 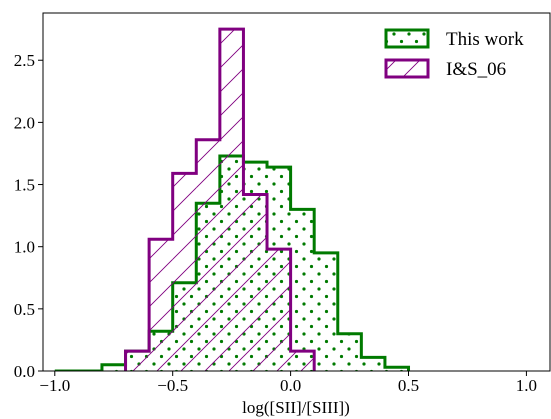 I want to click on y-tick-label: 2.0, so click(x=24, y=122).